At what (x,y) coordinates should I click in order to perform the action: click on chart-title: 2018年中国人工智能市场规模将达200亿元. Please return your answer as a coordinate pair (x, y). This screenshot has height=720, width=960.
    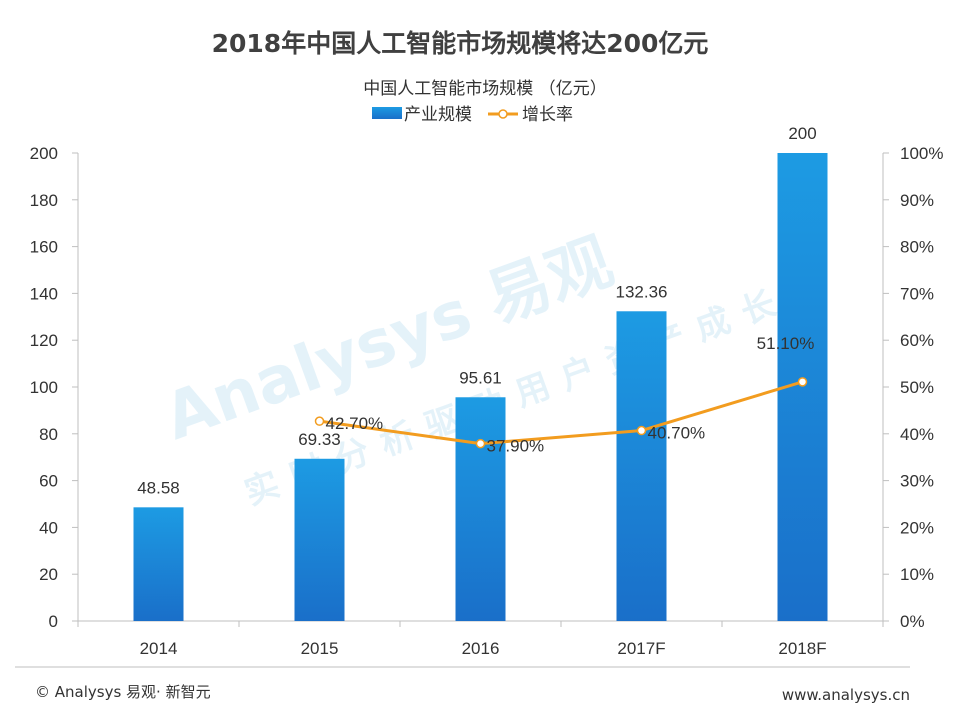
    Looking at the image, I should click on (460, 43).